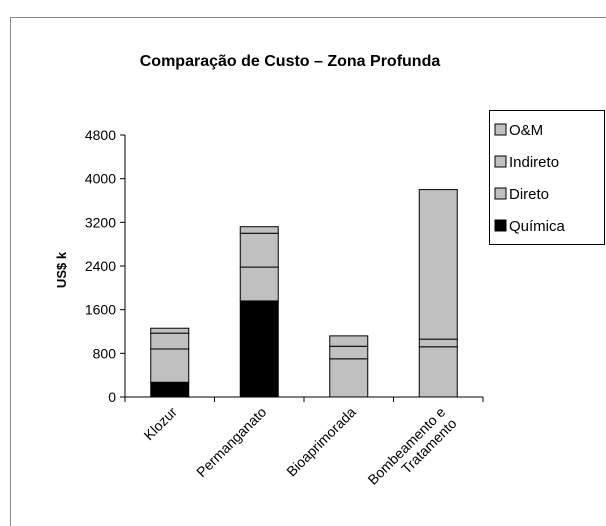 This screenshot has height=526, width=606. What do you see at coordinates (105, 353) in the screenshot?
I see `y-tick-label: 800` at bounding box center [105, 353].